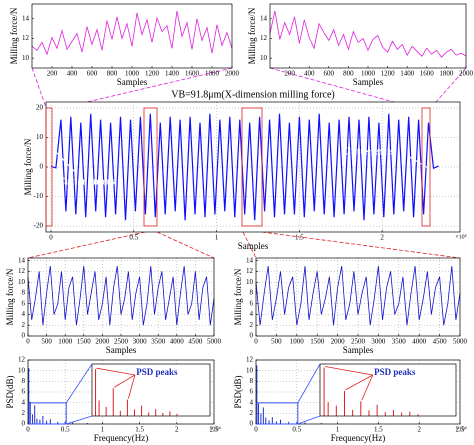 The image size is (474, 445). I want to click on x-tick-label: 1, so click(217, 238).